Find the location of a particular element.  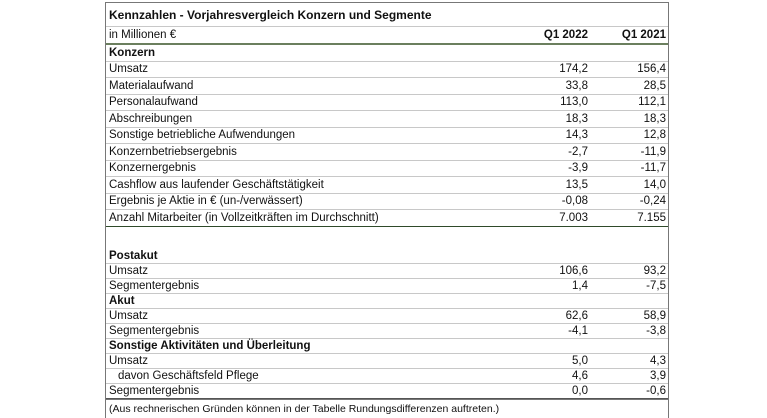

value-q1-2021: -11,9 is located at coordinates (653, 151).